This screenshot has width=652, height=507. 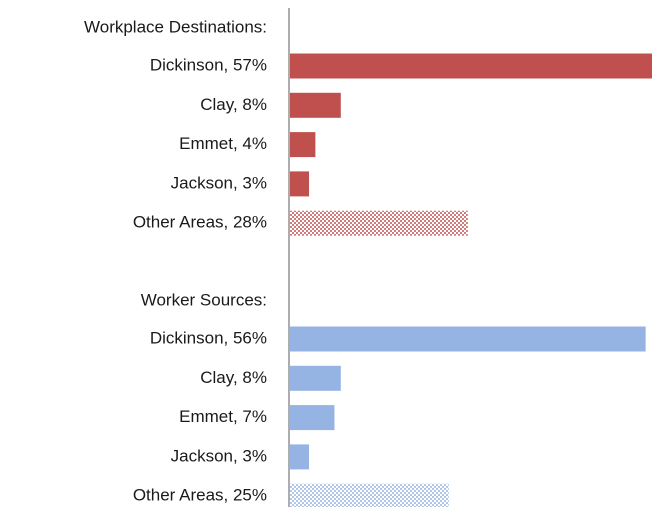 I want to click on category-label: Emmet, 7%, so click(x=223, y=416).